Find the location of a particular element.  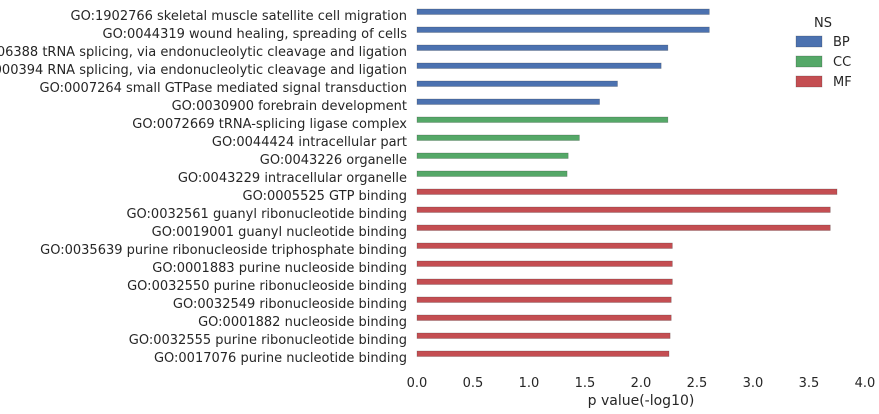

x-axis-label: p value(-log10) is located at coordinates (641, 401).